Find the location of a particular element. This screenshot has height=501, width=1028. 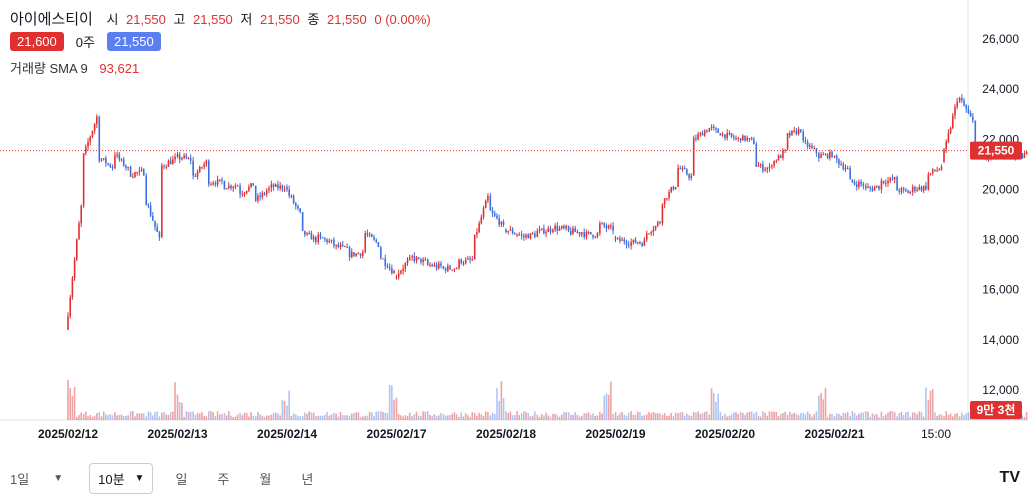

bottom-toolbar: 1일 ▼ 10분 ▼ 일 주 월 년 TV is located at coordinates (514, 478).